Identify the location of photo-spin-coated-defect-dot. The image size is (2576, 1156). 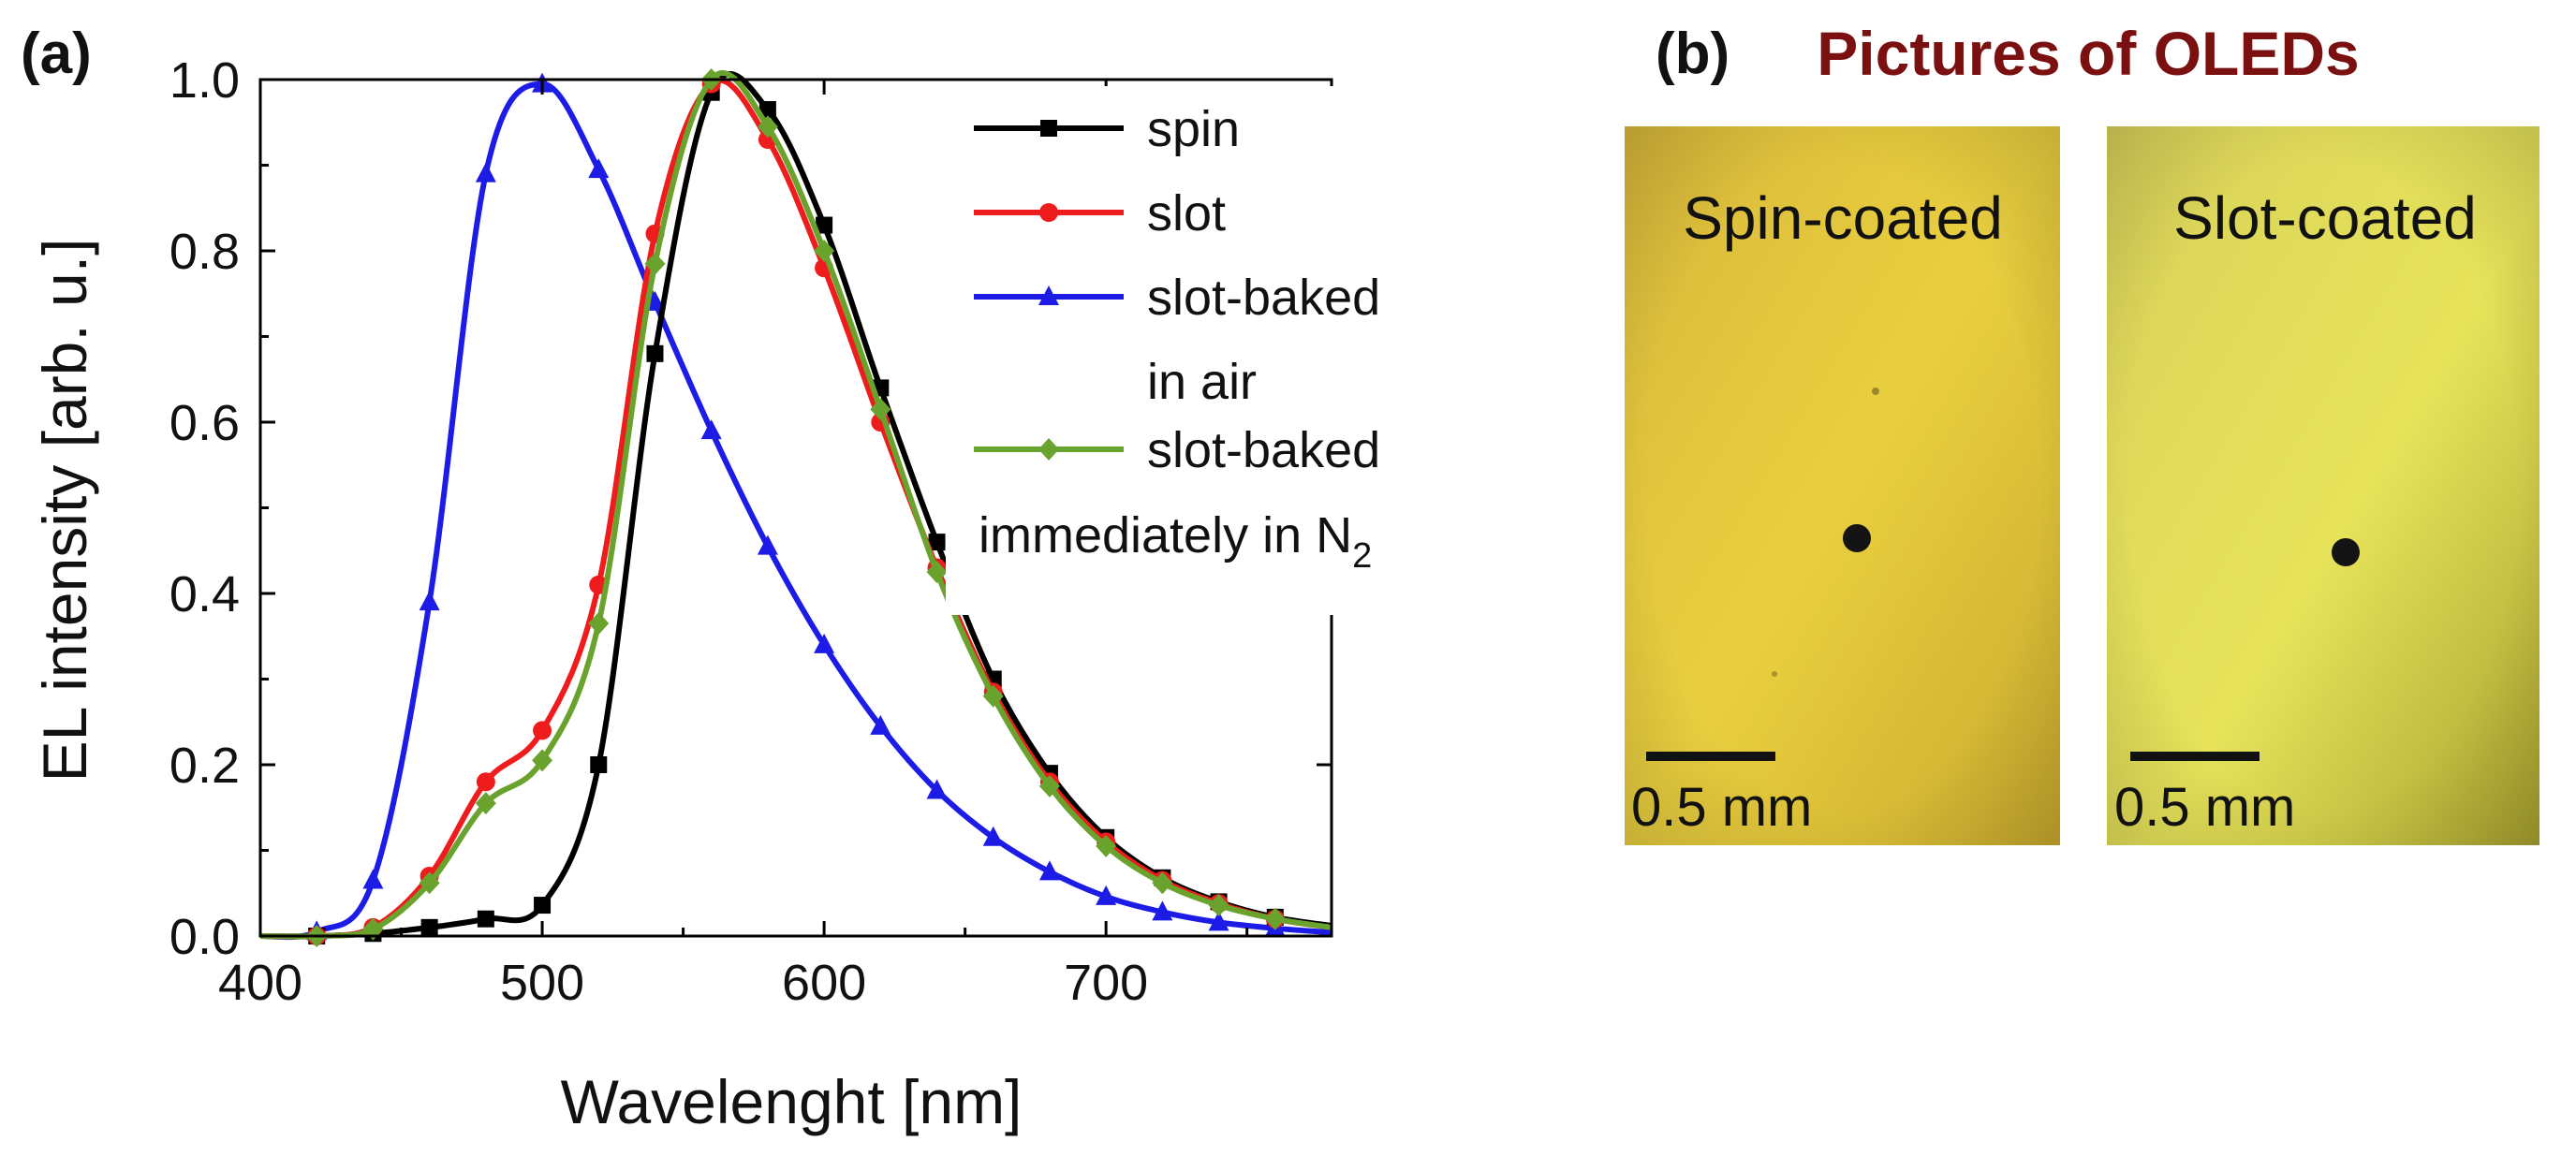
(1857, 538).